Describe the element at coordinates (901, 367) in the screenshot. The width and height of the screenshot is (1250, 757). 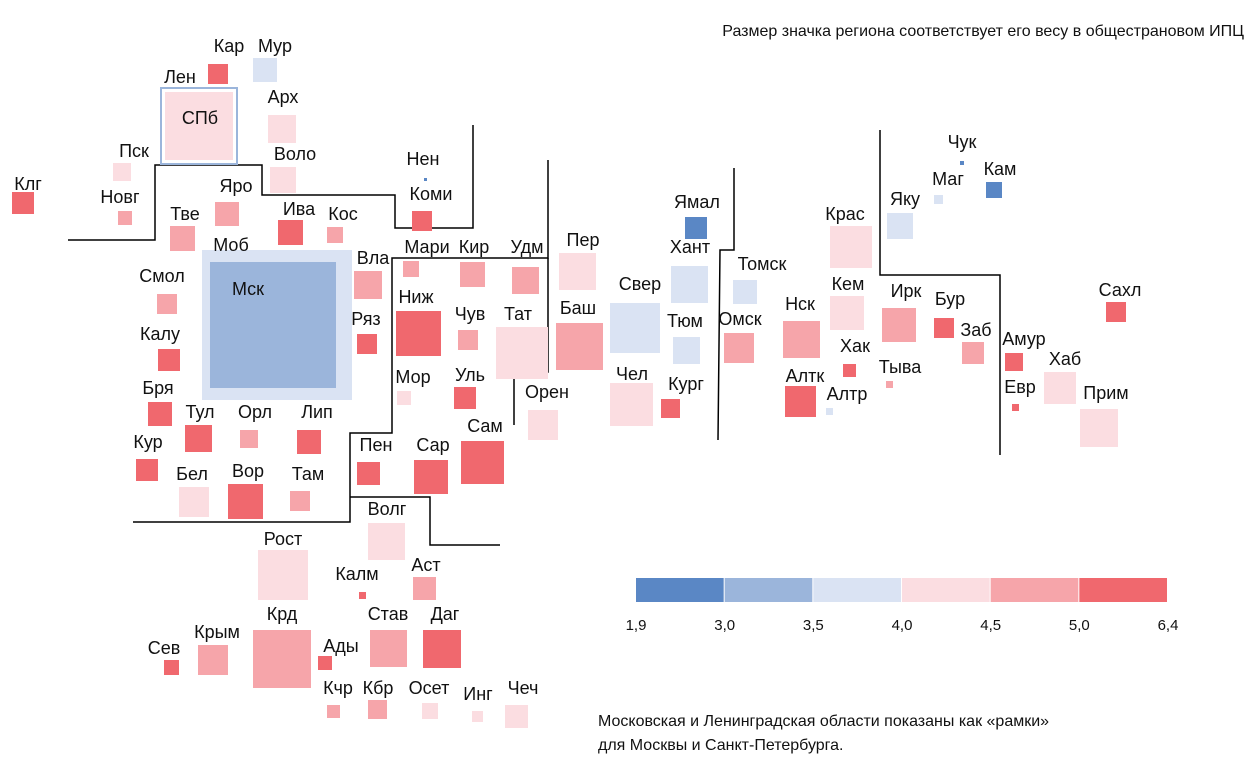
I see `region-label: Тыва` at that location.